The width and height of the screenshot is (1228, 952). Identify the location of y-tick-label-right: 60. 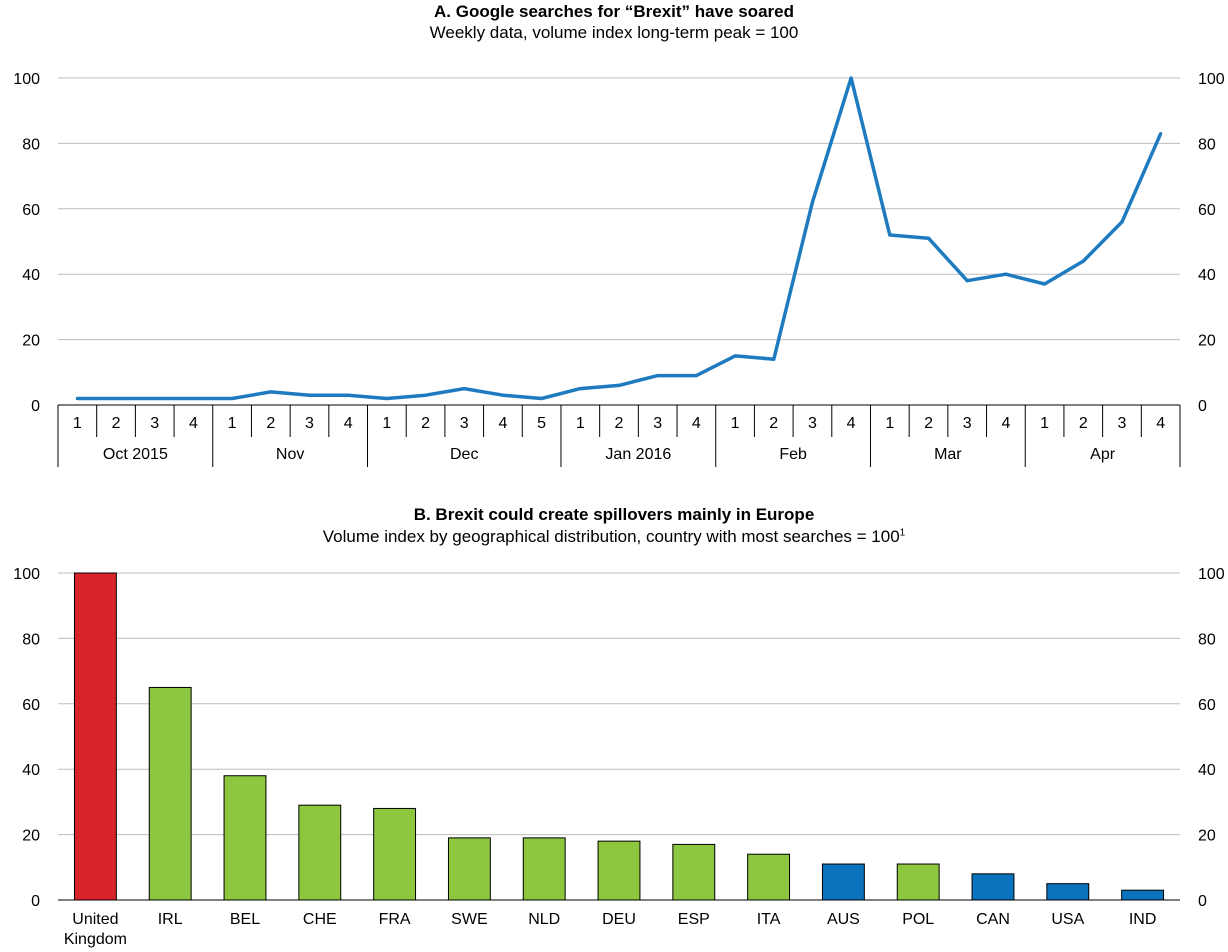
(1207, 705).